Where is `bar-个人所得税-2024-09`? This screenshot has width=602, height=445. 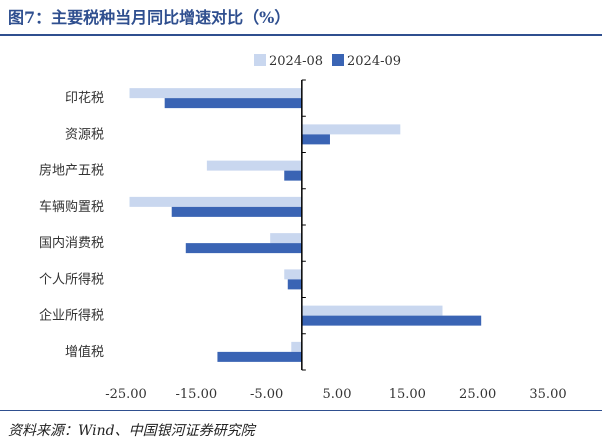
bar-个人所得税-2024-09 is located at coordinates (294, 284).